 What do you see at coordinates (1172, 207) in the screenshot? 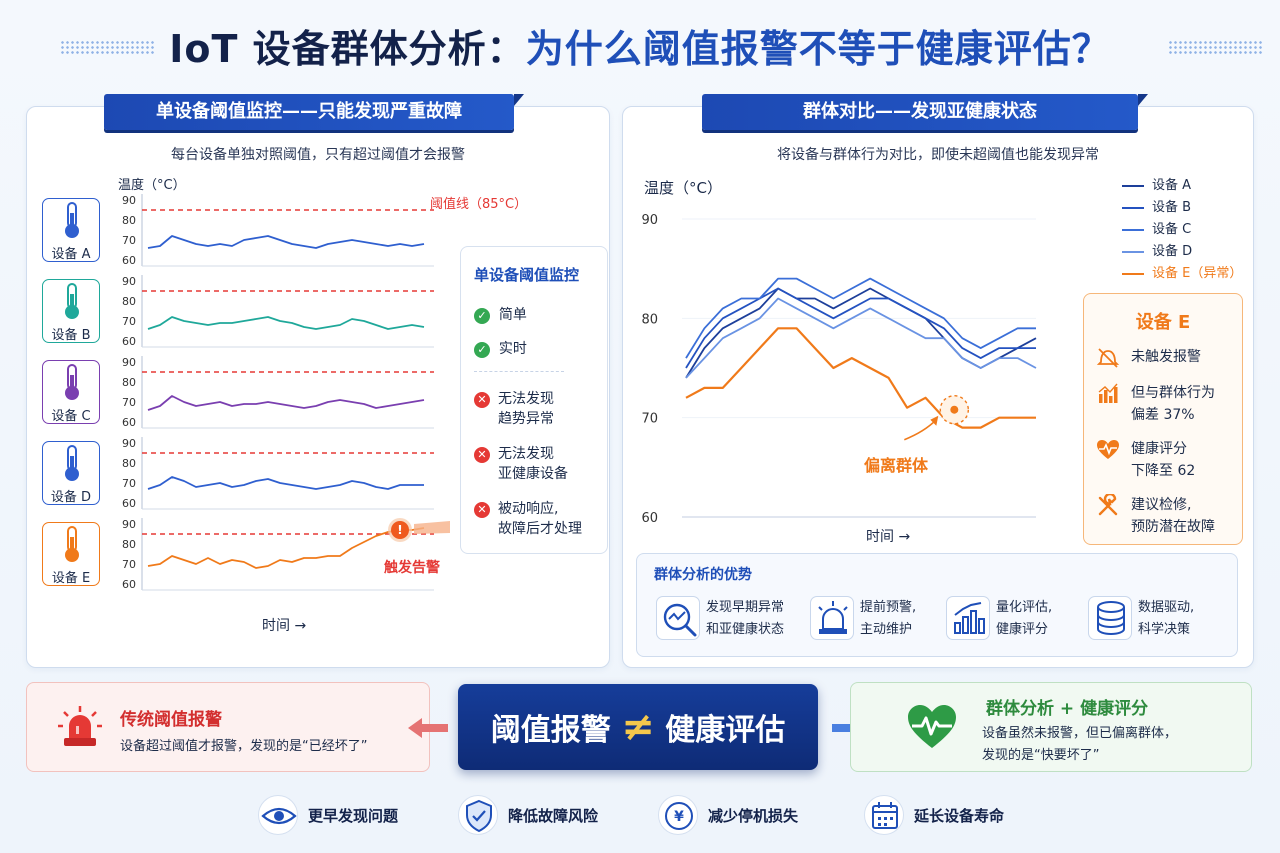
I see `legend-label: 设备 B` at bounding box center [1172, 207].